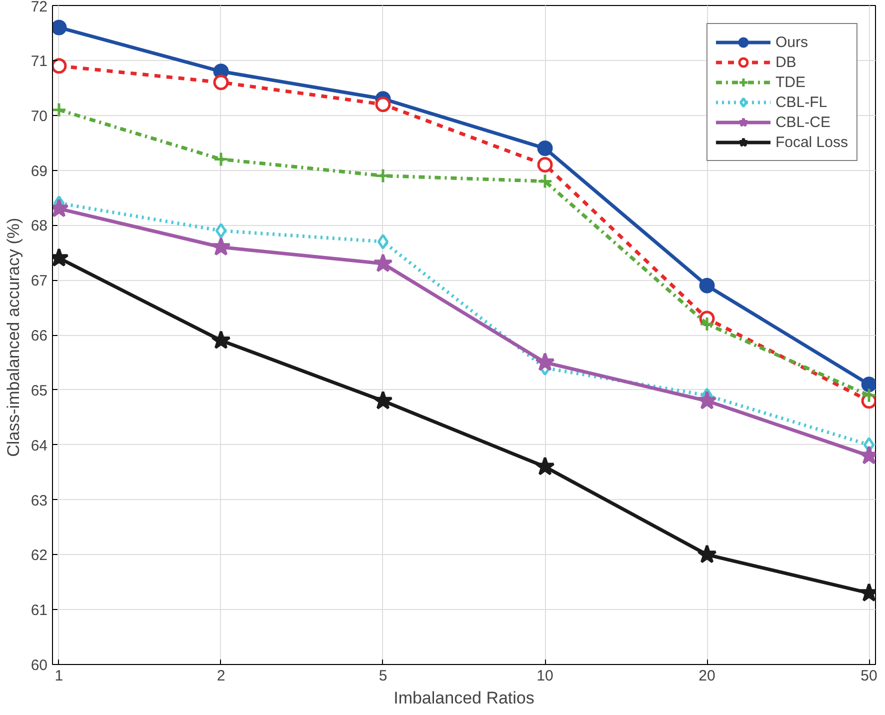 Image resolution: width=885 pixels, height=715 pixels. What do you see at coordinates (39, 611) in the screenshot?
I see `y-tick-label: 61` at bounding box center [39, 611].